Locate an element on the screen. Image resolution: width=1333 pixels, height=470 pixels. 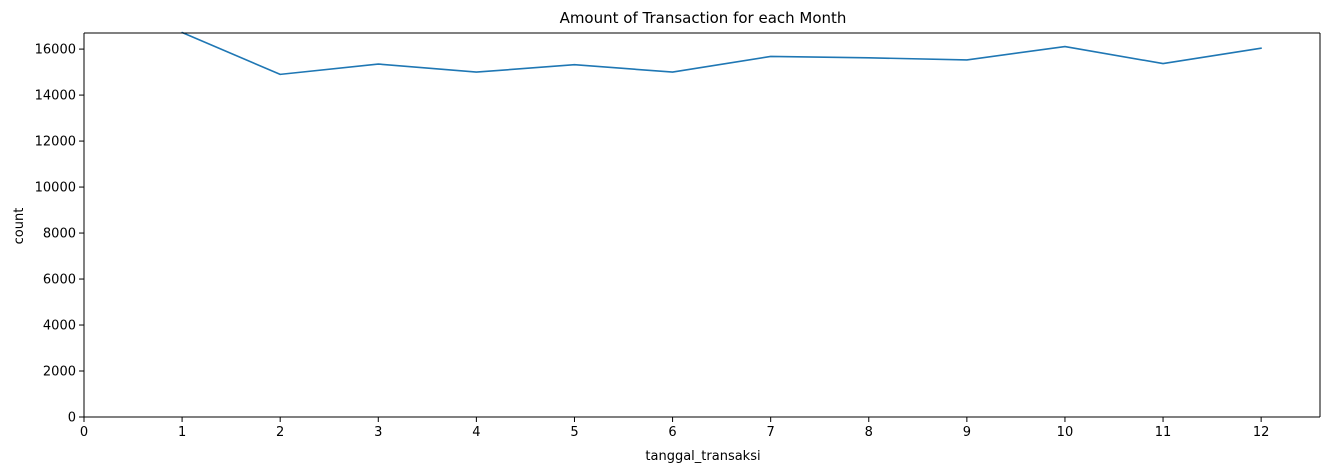
y-tick-label-8000: 8000 is located at coordinates (59, 234).